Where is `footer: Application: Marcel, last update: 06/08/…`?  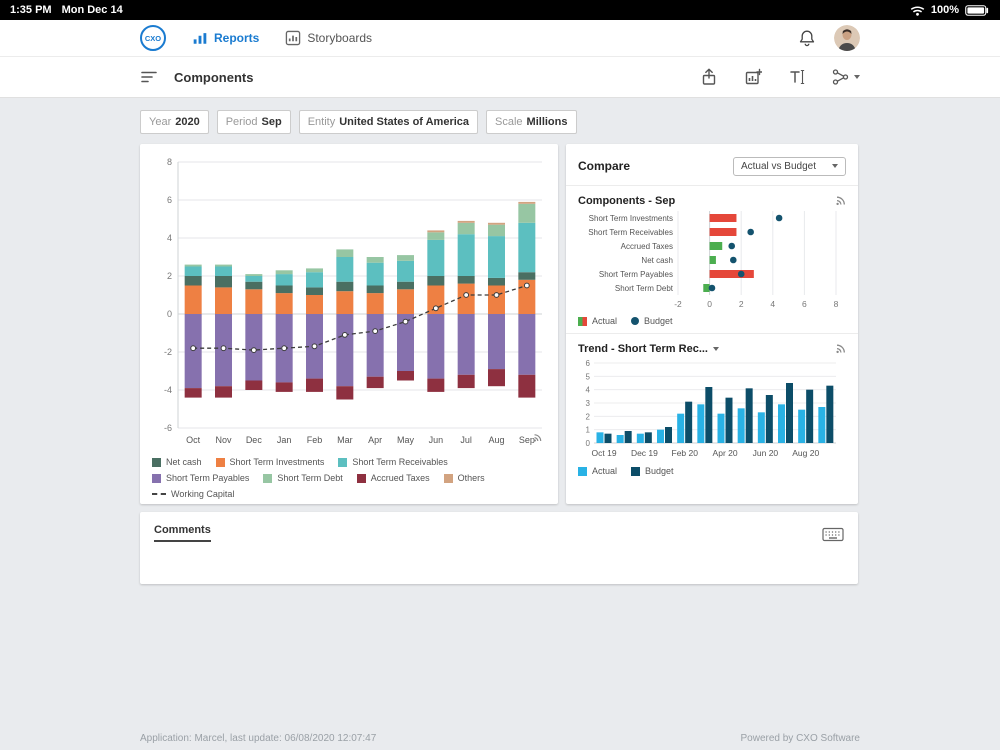 footer: Application: Marcel, last update: 06/08/… is located at coordinates (500, 738).